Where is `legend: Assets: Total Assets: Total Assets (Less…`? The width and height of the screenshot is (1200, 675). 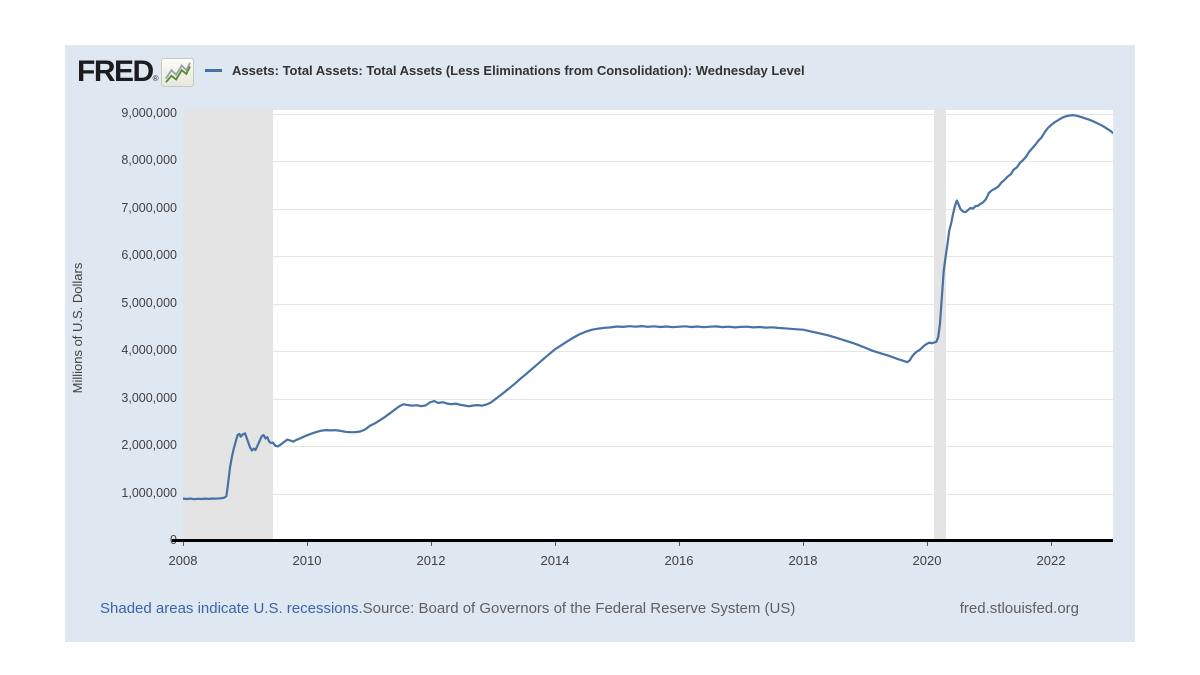
legend: Assets: Total Assets: Total Assets (Less… is located at coordinates (505, 70).